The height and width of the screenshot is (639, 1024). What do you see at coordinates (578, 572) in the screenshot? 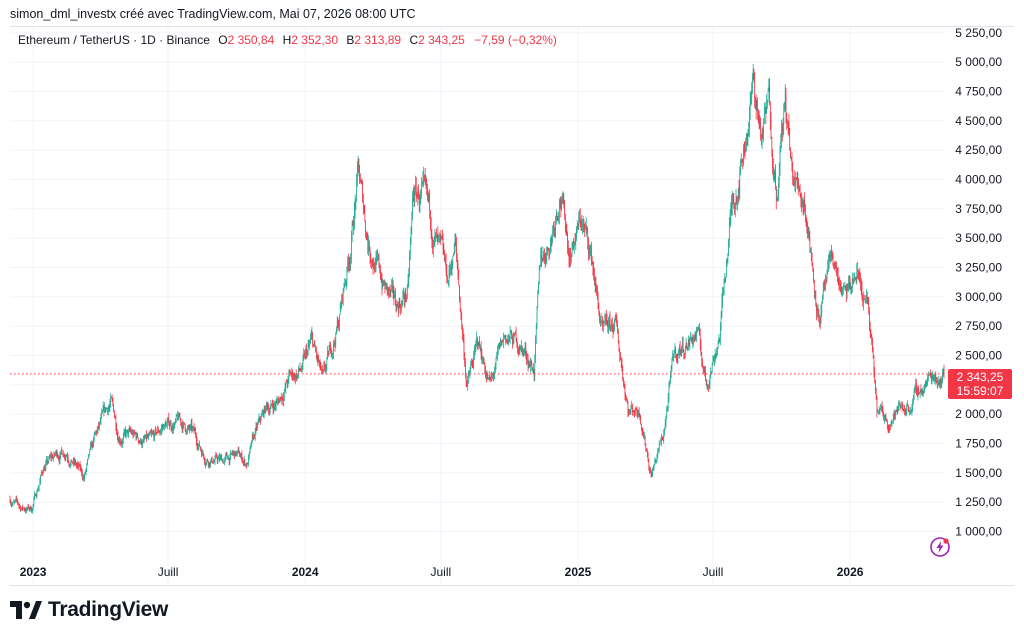
I see `x-tick-label: 2025` at bounding box center [578, 572].